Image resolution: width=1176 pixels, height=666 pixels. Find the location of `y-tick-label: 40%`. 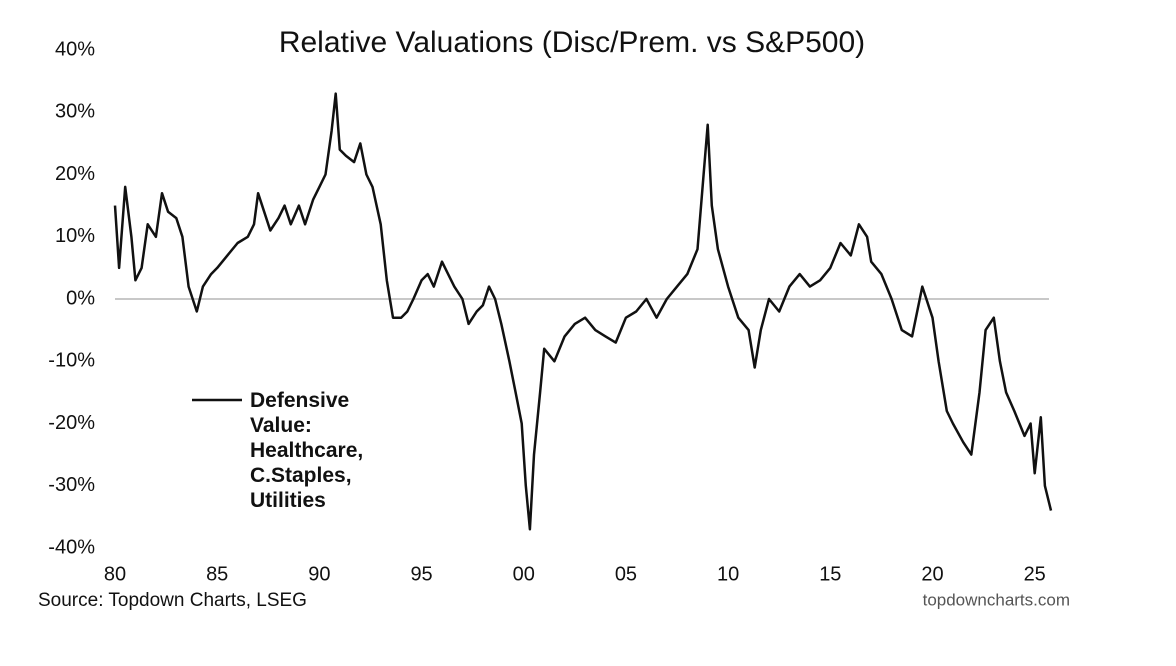

y-tick-label: 40% is located at coordinates (75, 49).